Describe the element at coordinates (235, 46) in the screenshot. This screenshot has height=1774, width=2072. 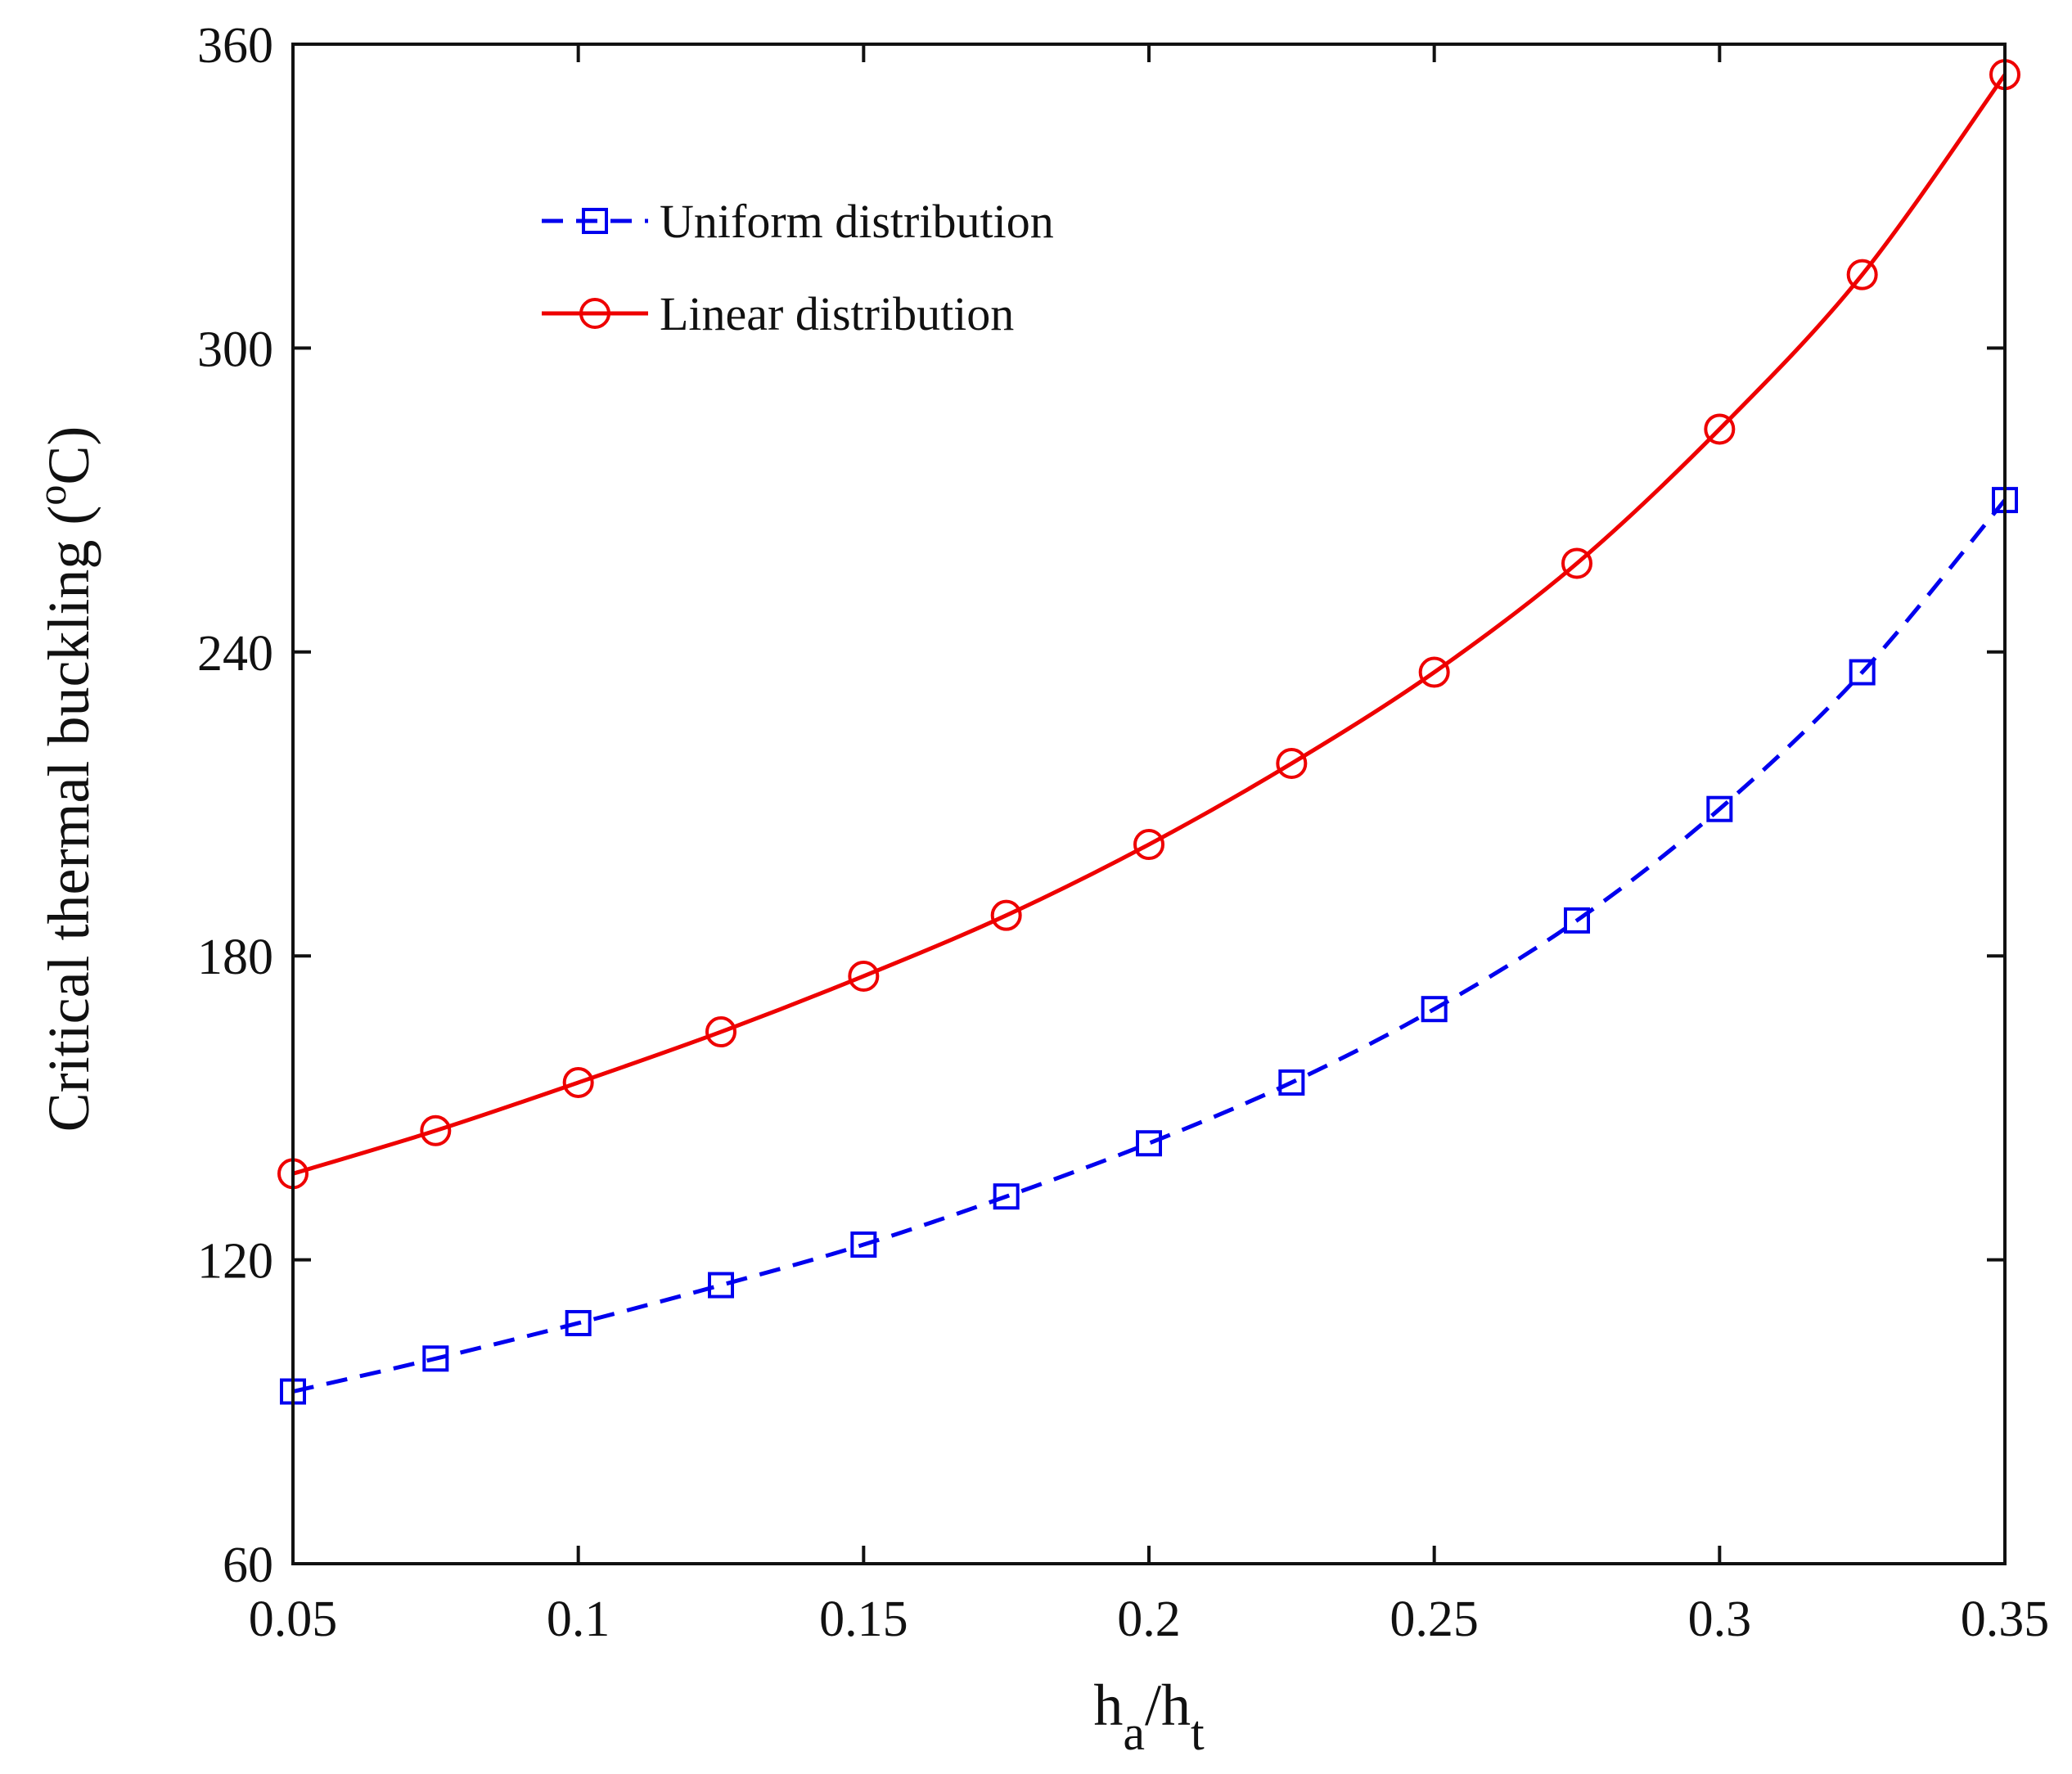
I see `y-tick-label: 360` at that location.